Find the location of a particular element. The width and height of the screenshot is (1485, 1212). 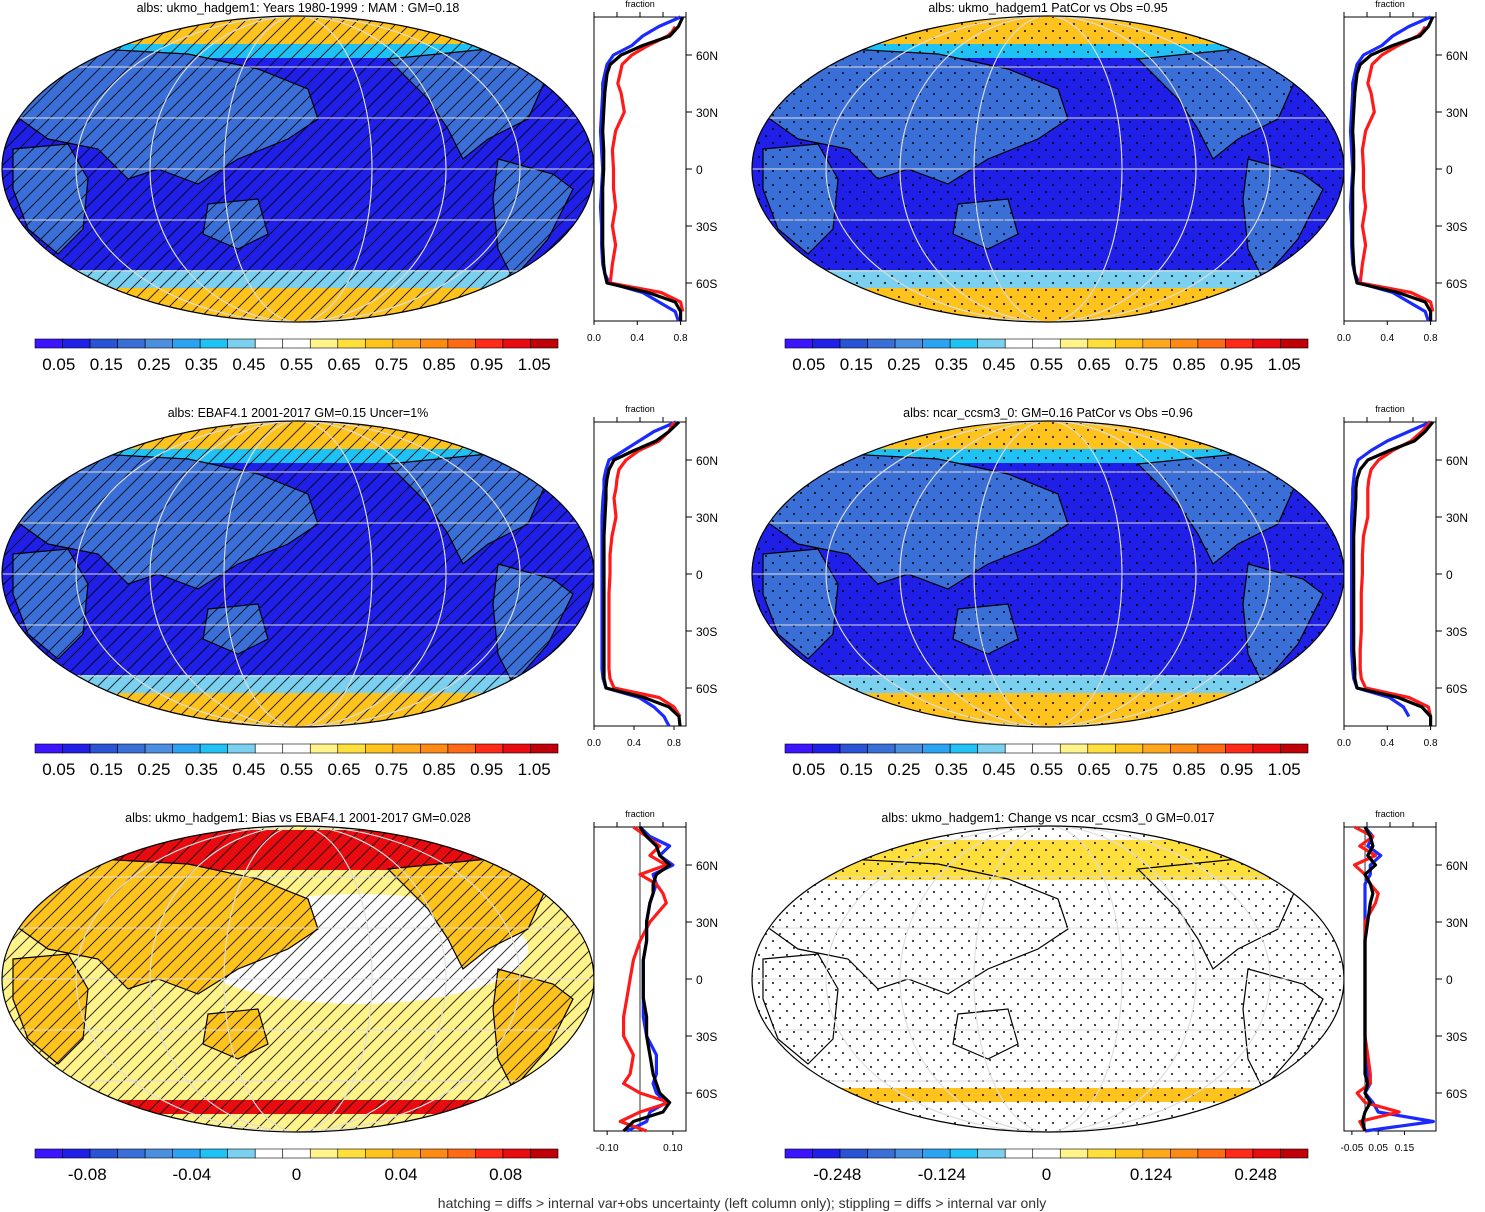

x-tick-label: 0.05 is located at coordinates (1378, 1148).